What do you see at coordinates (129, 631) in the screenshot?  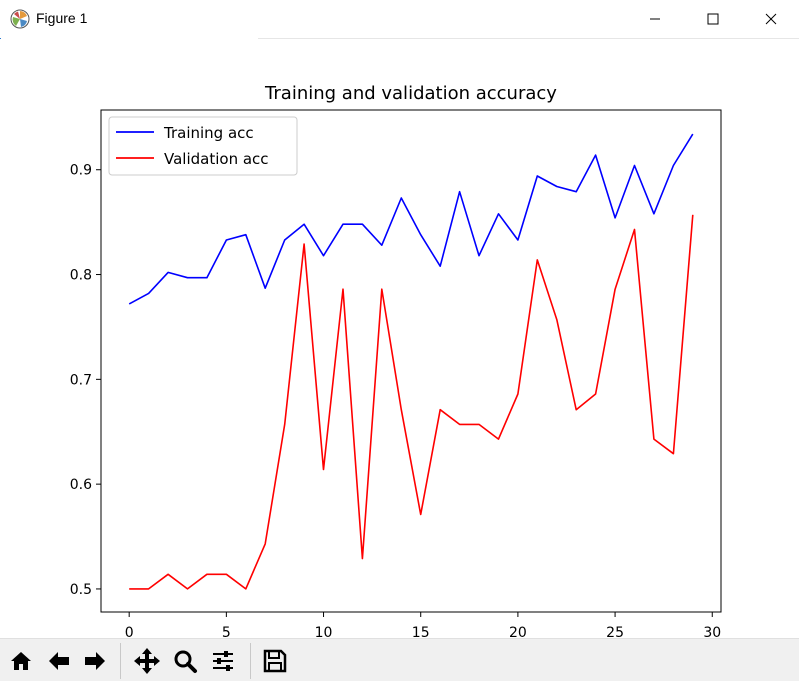 I see `x-tick-label: 0` at bounding box center [129, 631].